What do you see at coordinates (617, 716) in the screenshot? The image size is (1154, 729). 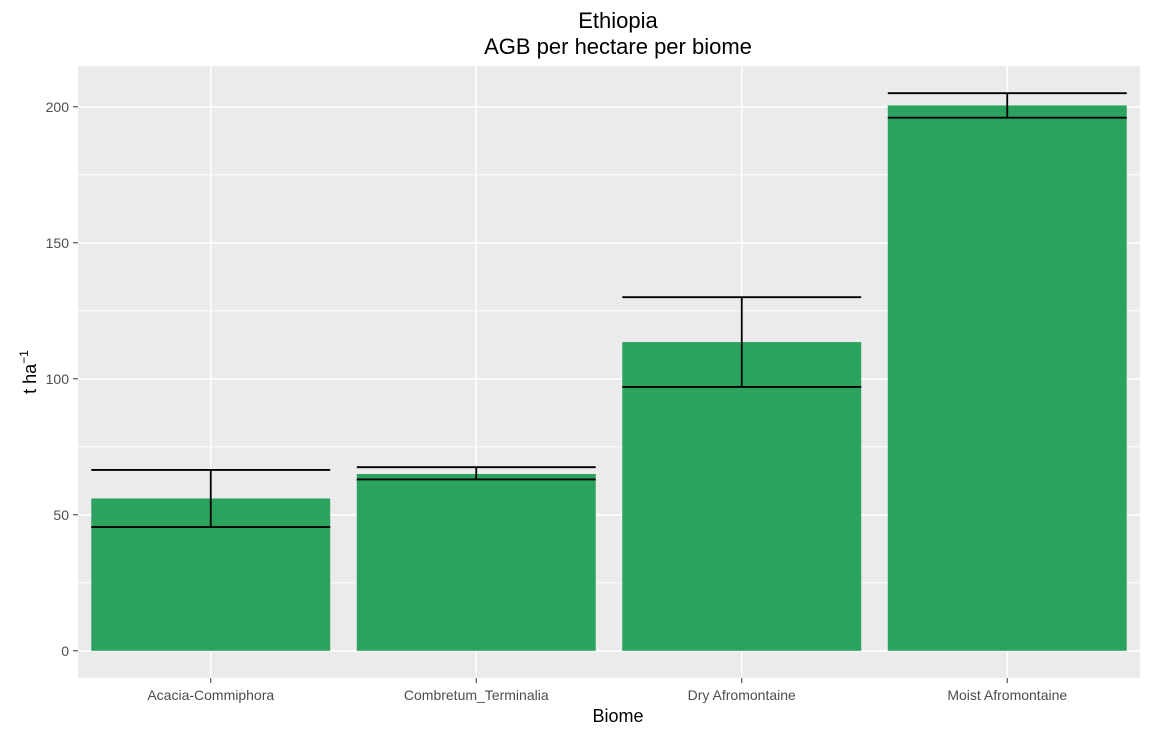 I see `x-axis-title: Biome` at bounding box center [617, 716].